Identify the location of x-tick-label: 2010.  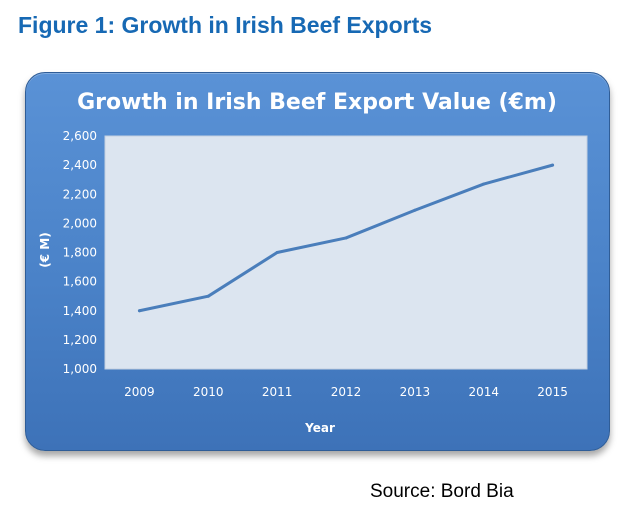
(208, 392).